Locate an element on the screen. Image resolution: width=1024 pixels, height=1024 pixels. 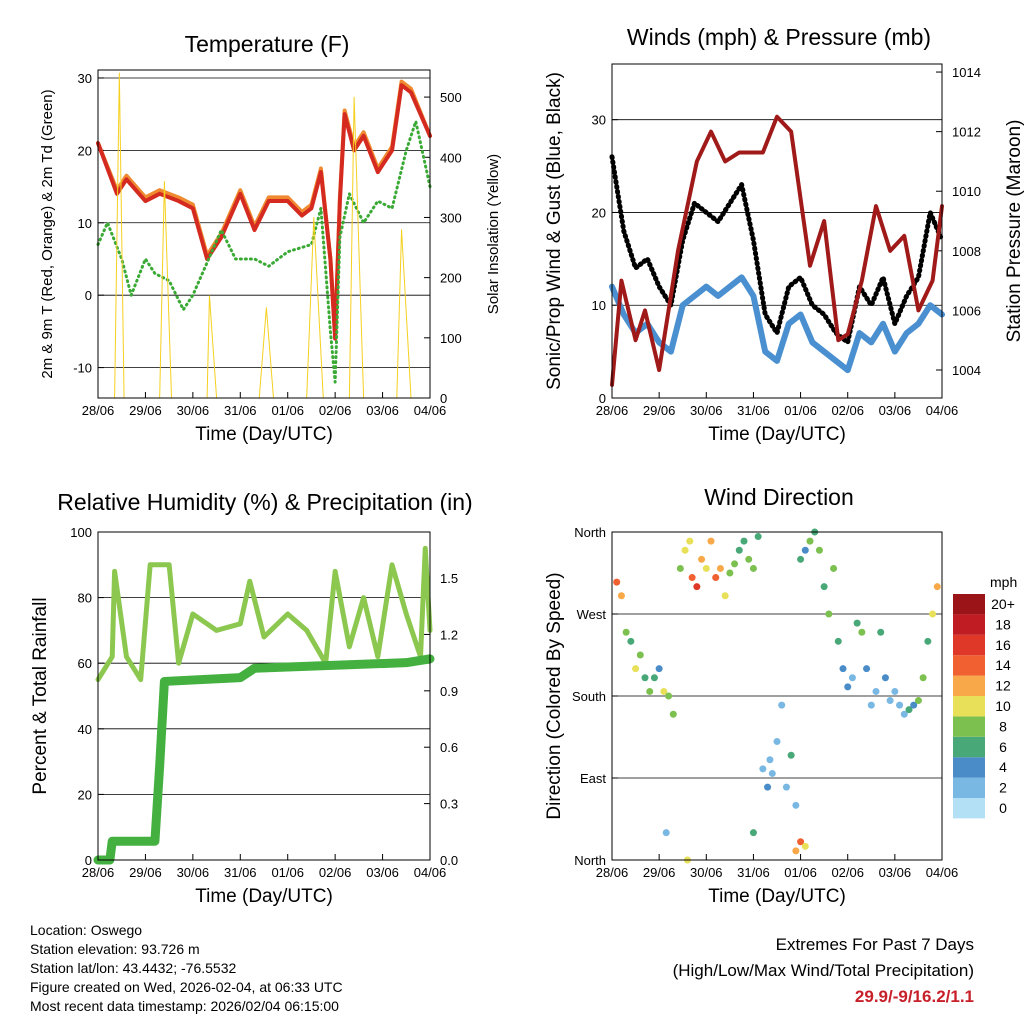
y-tick-label: 20 is located at coordinates (85, 794).